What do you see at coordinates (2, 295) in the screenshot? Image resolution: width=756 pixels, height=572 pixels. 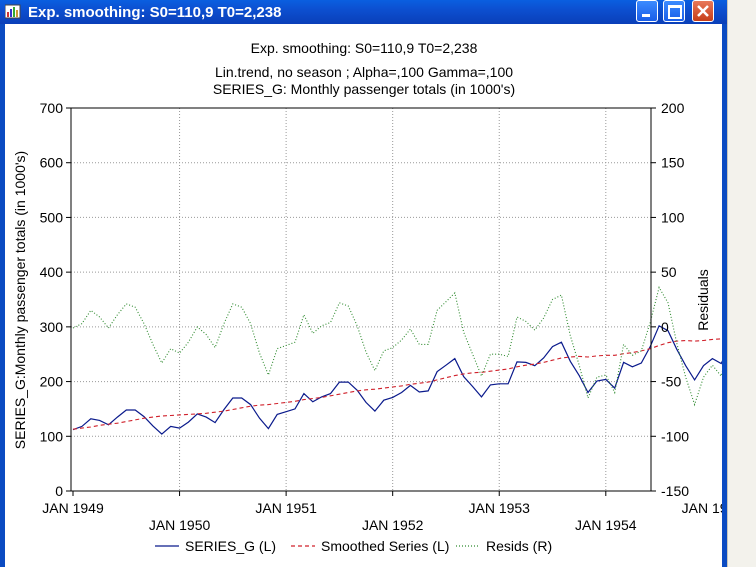 I see `window-frame-left` at bounding box center [2, 295].